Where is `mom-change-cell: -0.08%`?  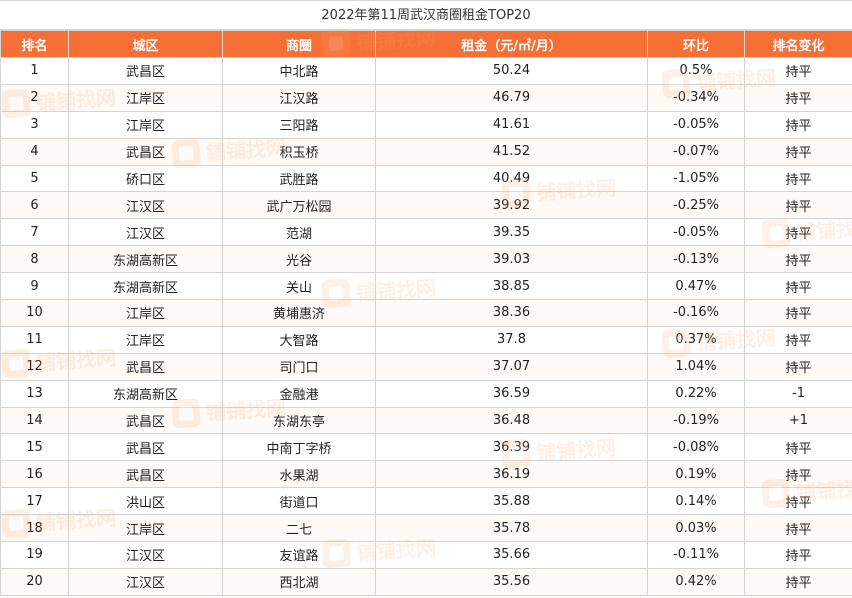 mom-change-cell: -0.08% is located at coordinates (696, 447).